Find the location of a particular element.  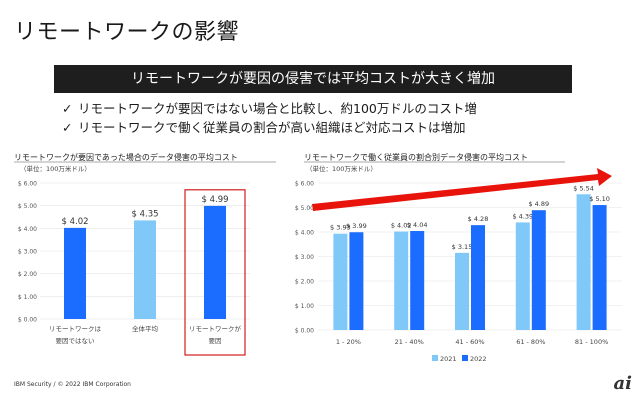

summary-banner: リモートワークが要因の侵害では平均コストが大きく増加 is located at coordinates (313, 79).